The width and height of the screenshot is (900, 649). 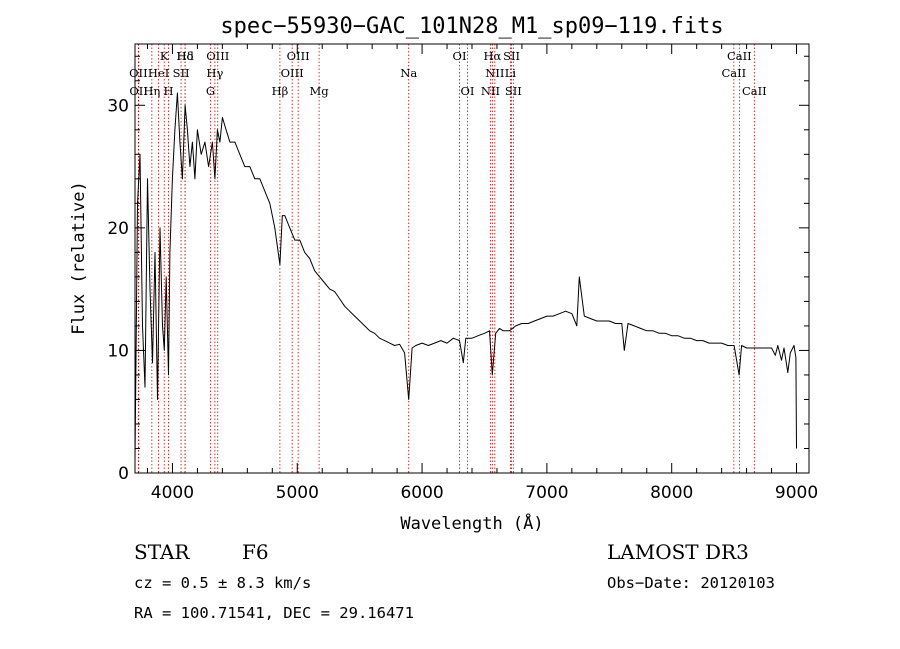 What do you see at coordinates (511, 73) in the screenshot?
I see `spectral-line-label: Li` at bounding box center [511, 73].